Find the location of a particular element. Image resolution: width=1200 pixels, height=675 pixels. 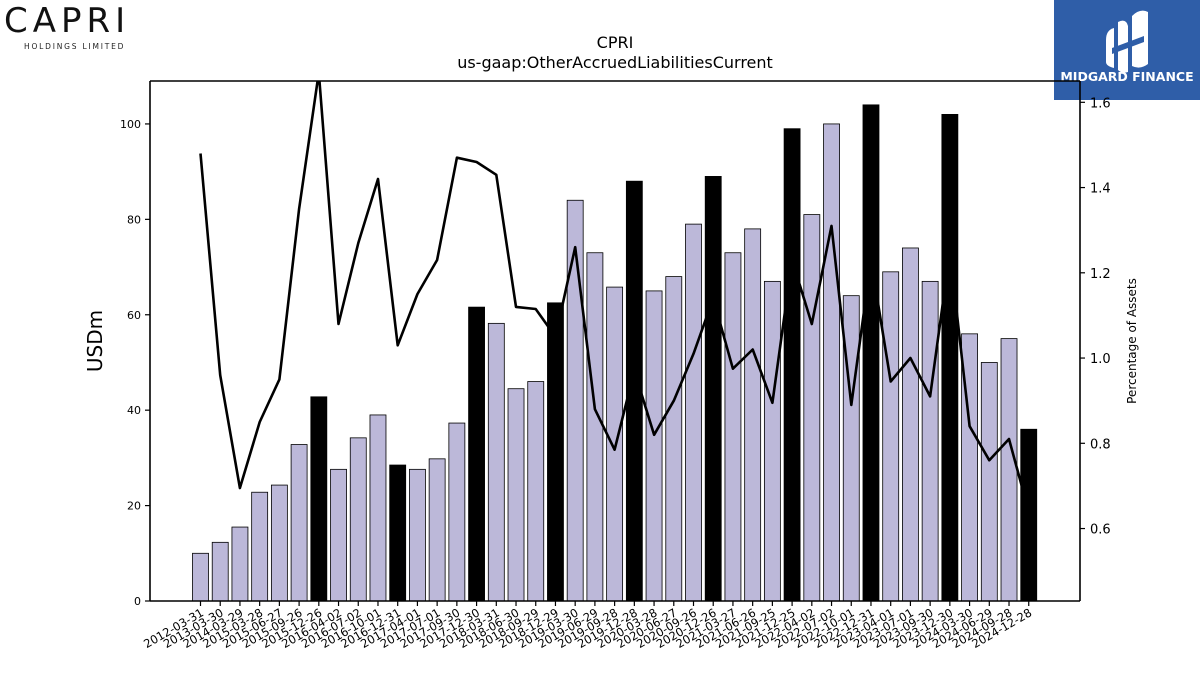

capri-logo-subtitle: HOLDINGS LIMITED is located at coordinates (75, 46).